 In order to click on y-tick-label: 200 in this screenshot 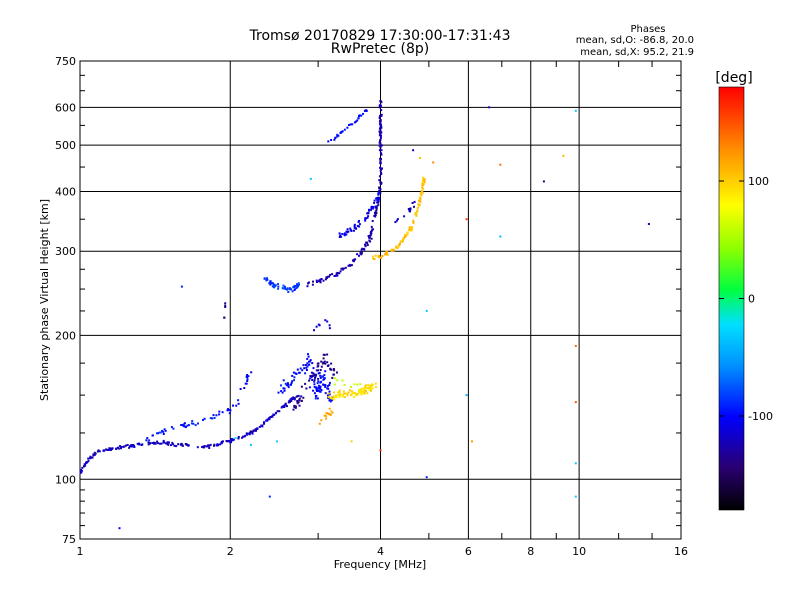, I will do `click(65, 335)`.